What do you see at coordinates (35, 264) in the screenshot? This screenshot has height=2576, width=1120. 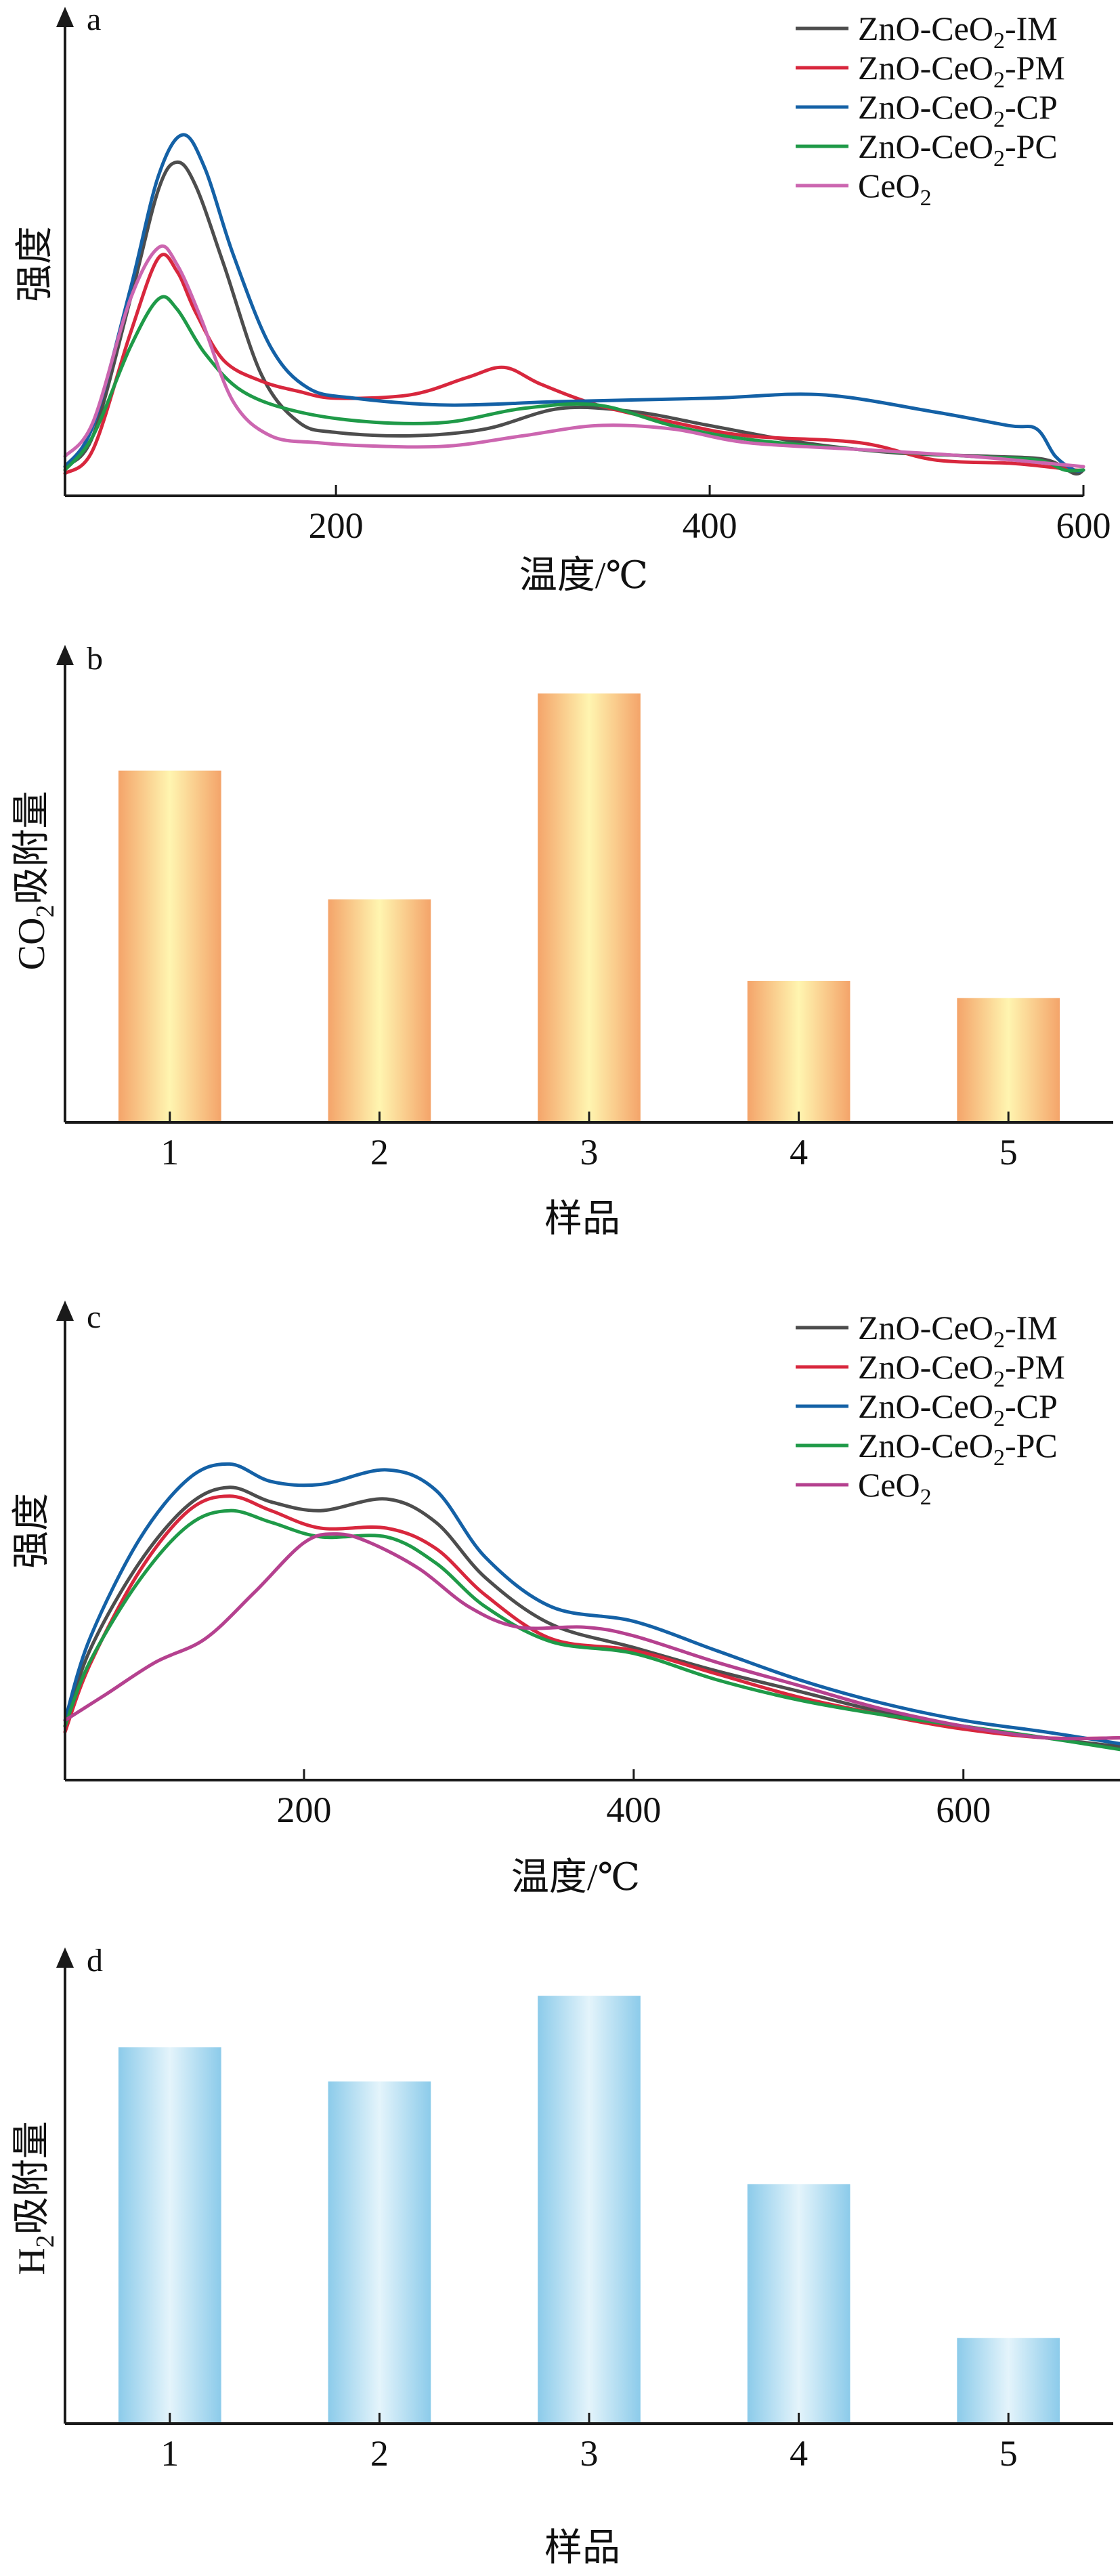 I see `panel-a-y-title: 强度` at bounding box center [35, 264].